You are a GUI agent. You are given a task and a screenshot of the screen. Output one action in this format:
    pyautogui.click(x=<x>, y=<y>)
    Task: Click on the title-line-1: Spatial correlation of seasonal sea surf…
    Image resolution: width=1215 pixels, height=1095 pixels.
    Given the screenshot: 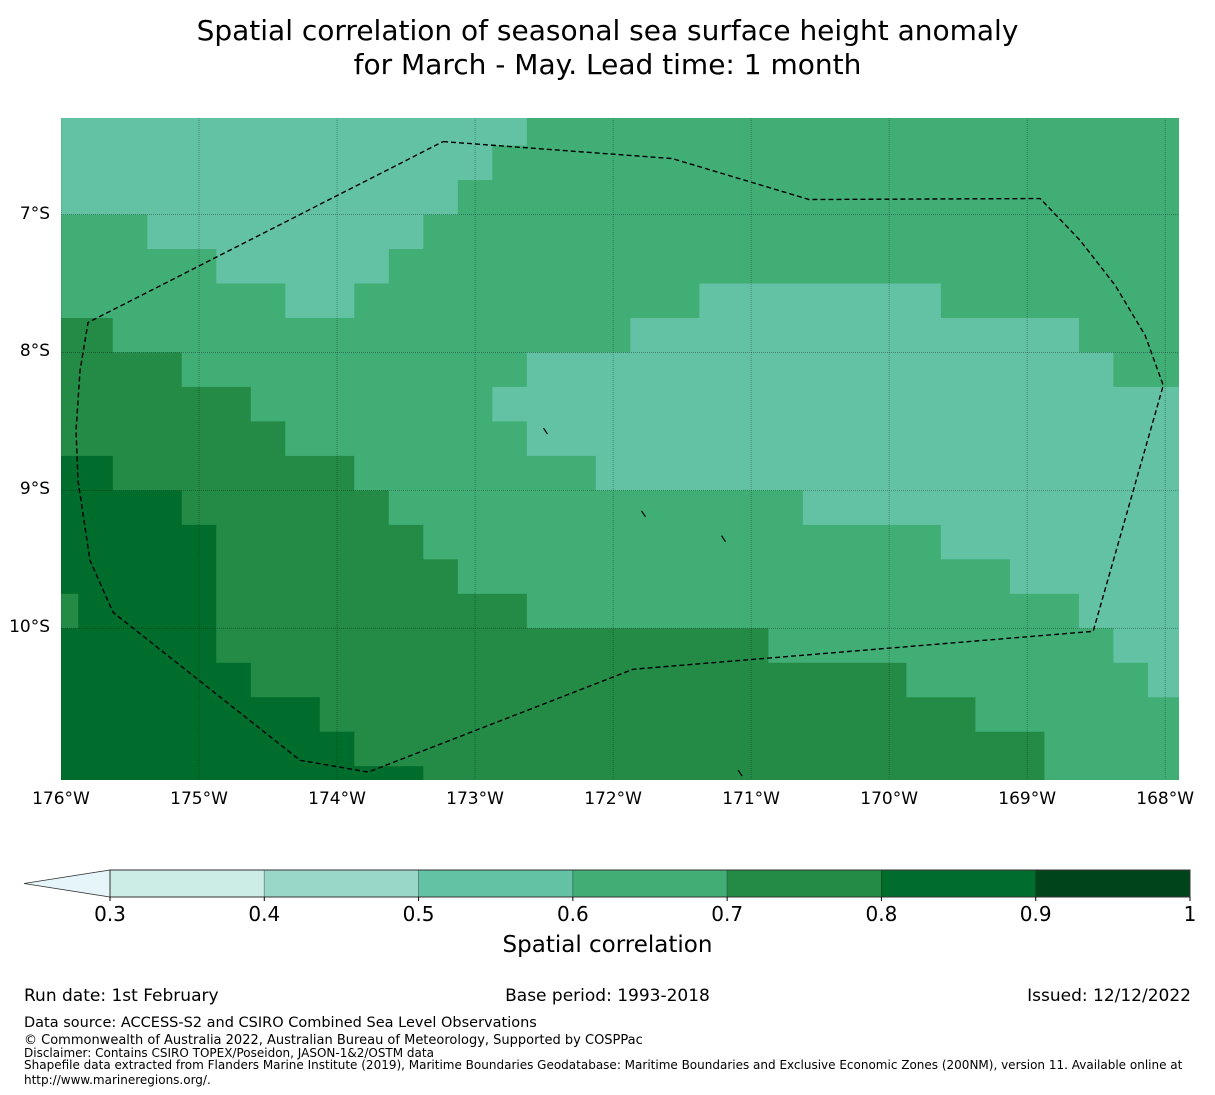 What is the action you would take?
    pyautogui.click(x=607, y=30)
    